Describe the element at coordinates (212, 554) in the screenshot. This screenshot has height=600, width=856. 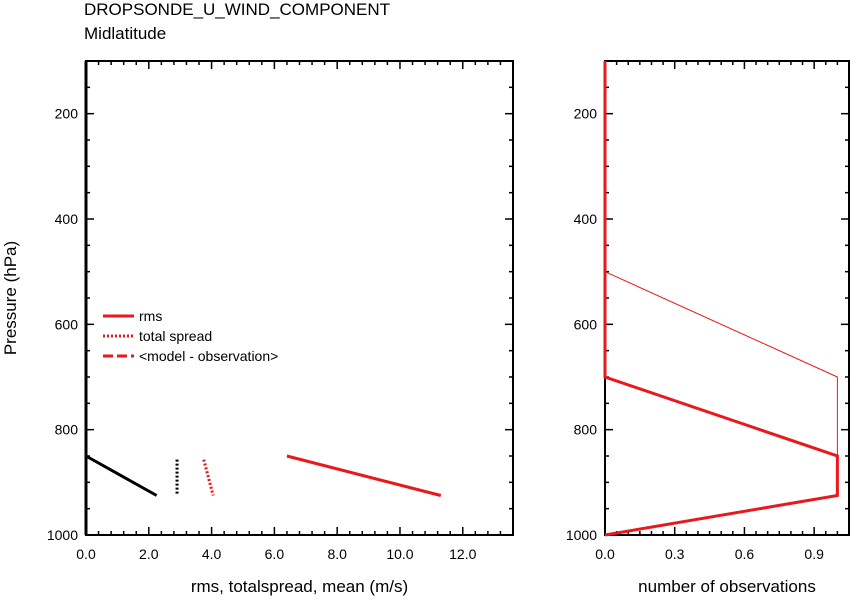
I see `panel1-xtick-label: 4.0` at that location.